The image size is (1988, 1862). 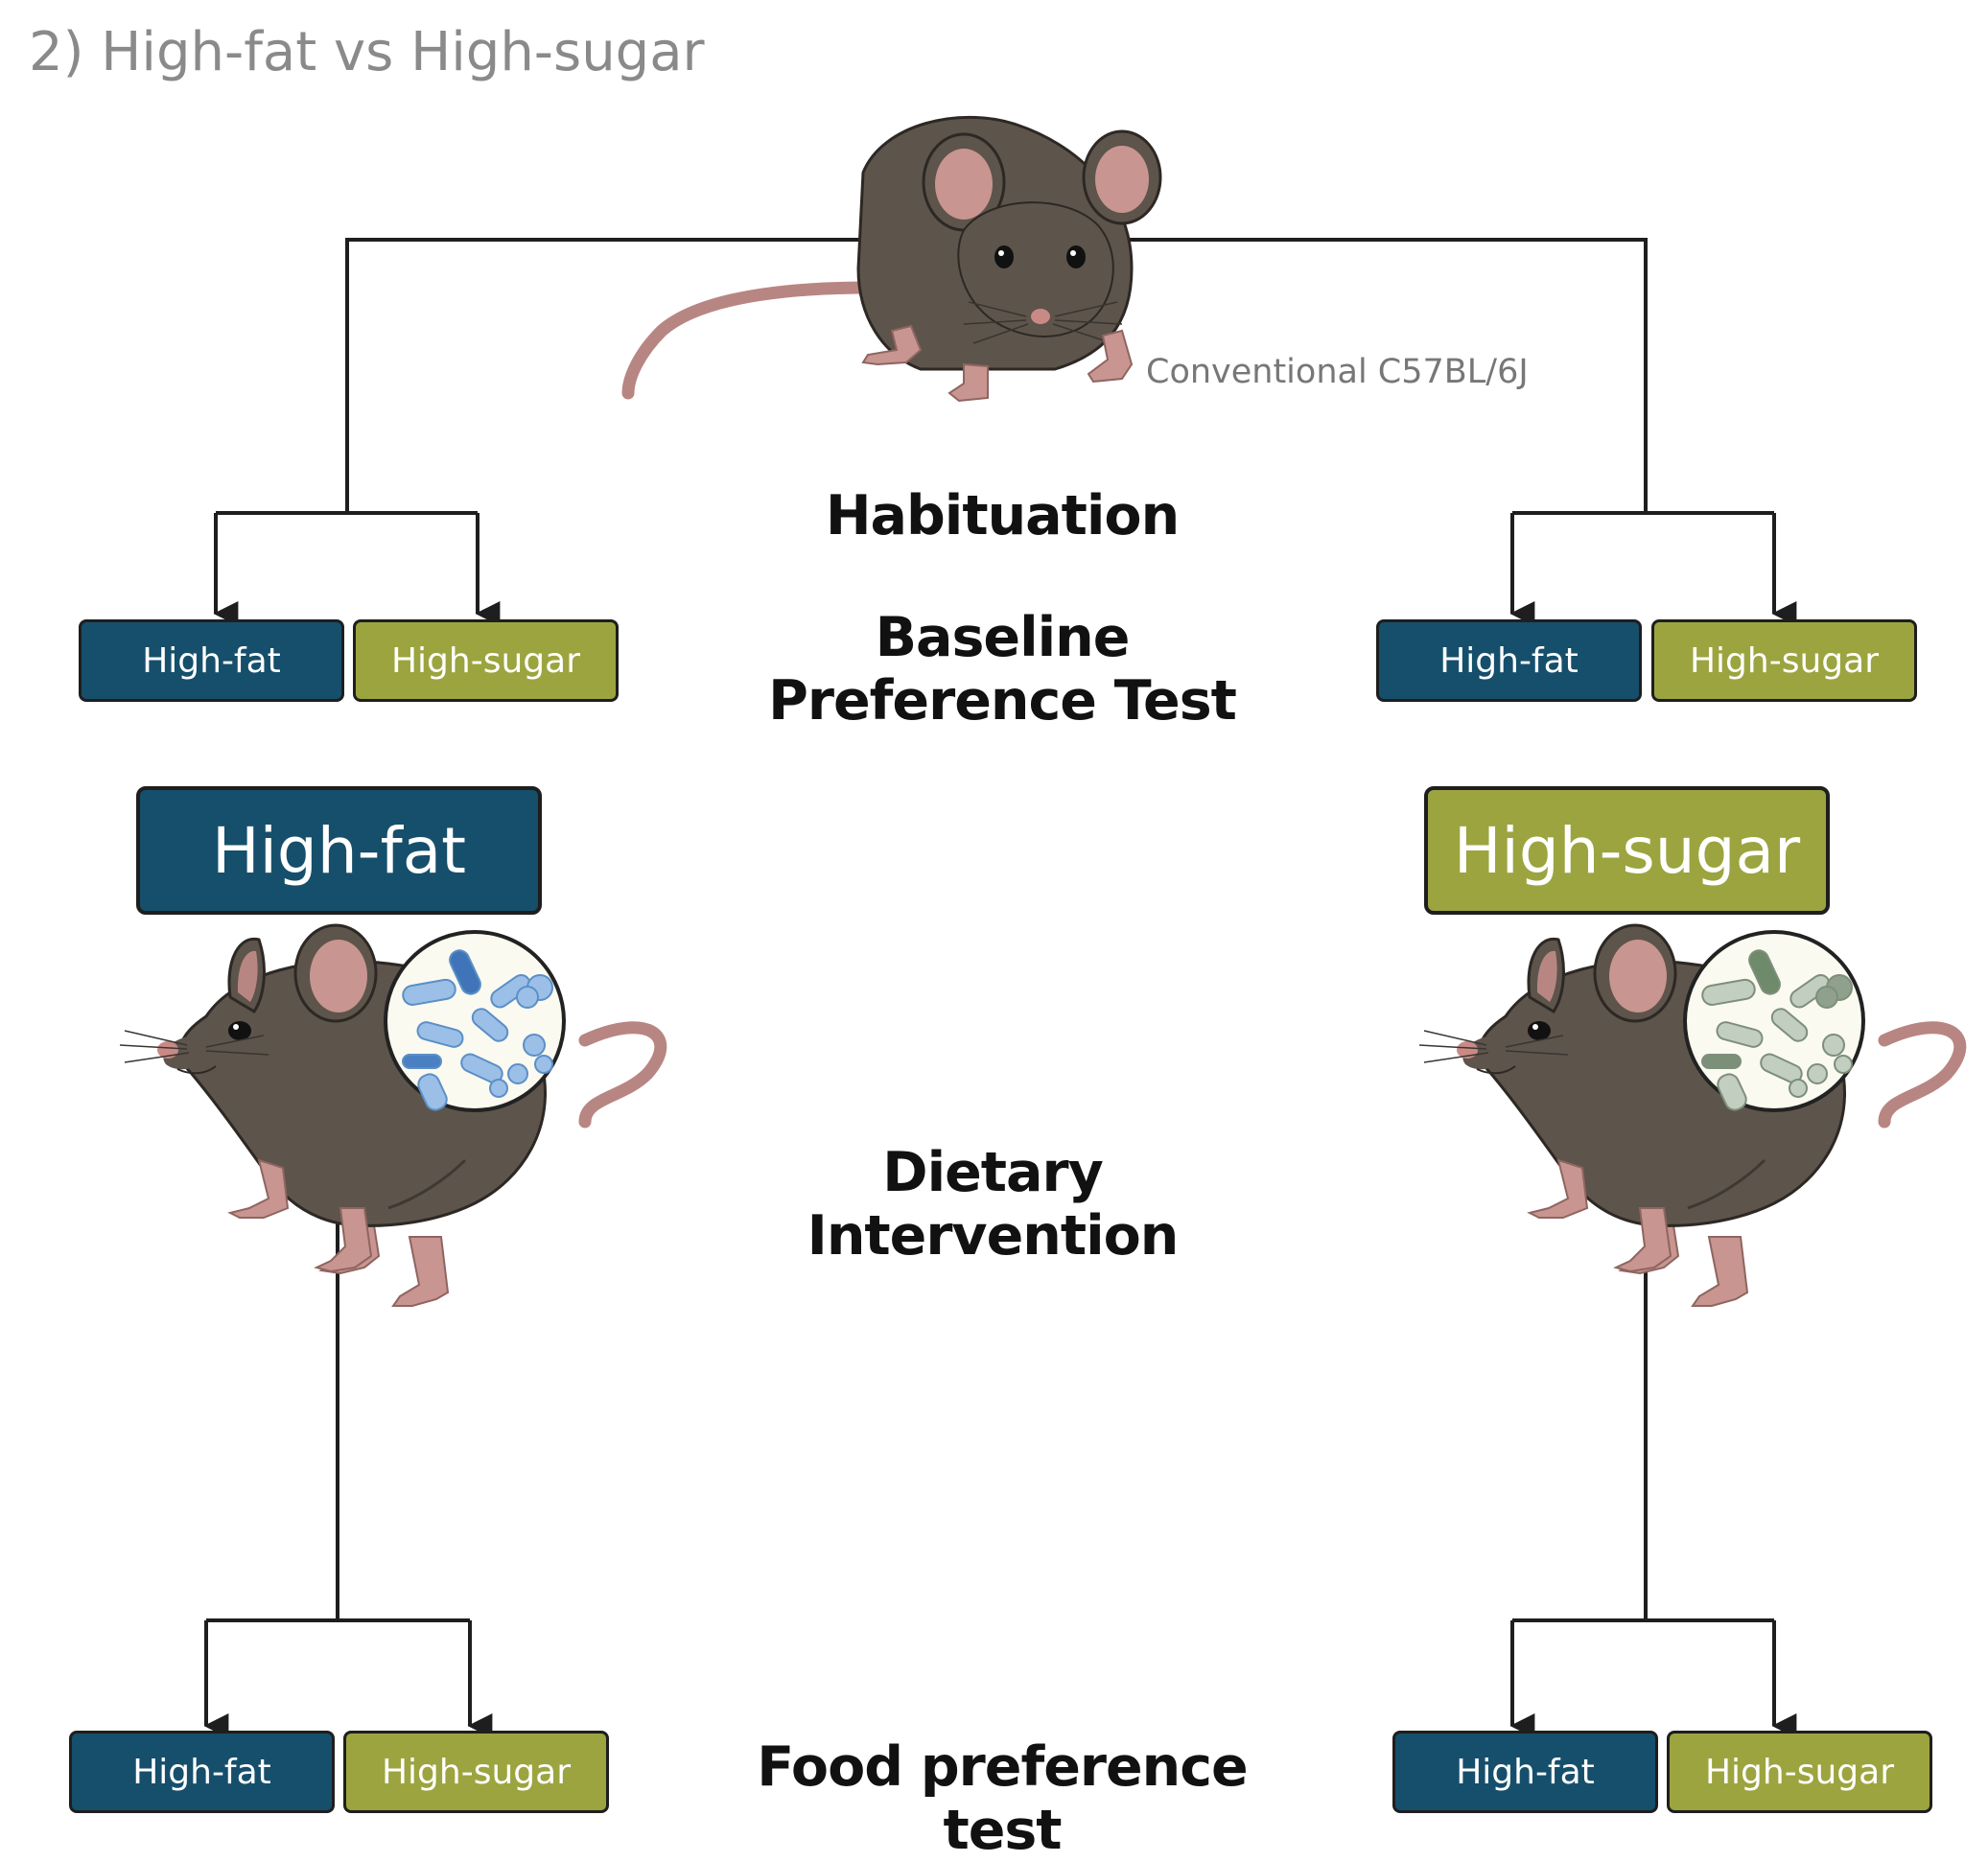 What do you see at coordinates (1784, 660) in the screenshot?
I see `baseline-right-high-sugar: High-sugar` at bounding box center [1784, 660].